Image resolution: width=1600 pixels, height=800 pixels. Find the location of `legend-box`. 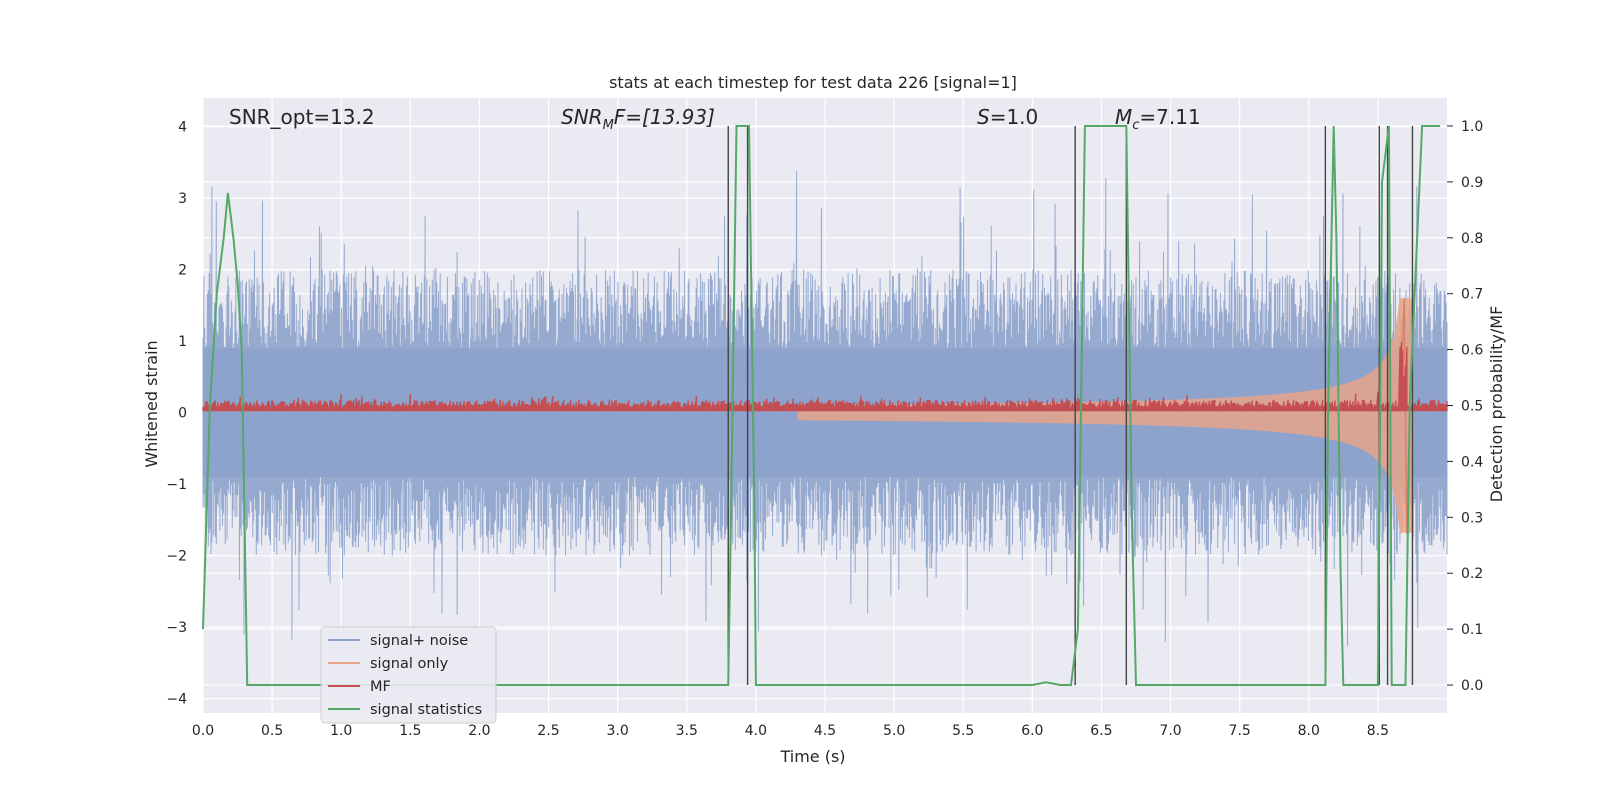

legend-box is located at coordinates (408, 675).